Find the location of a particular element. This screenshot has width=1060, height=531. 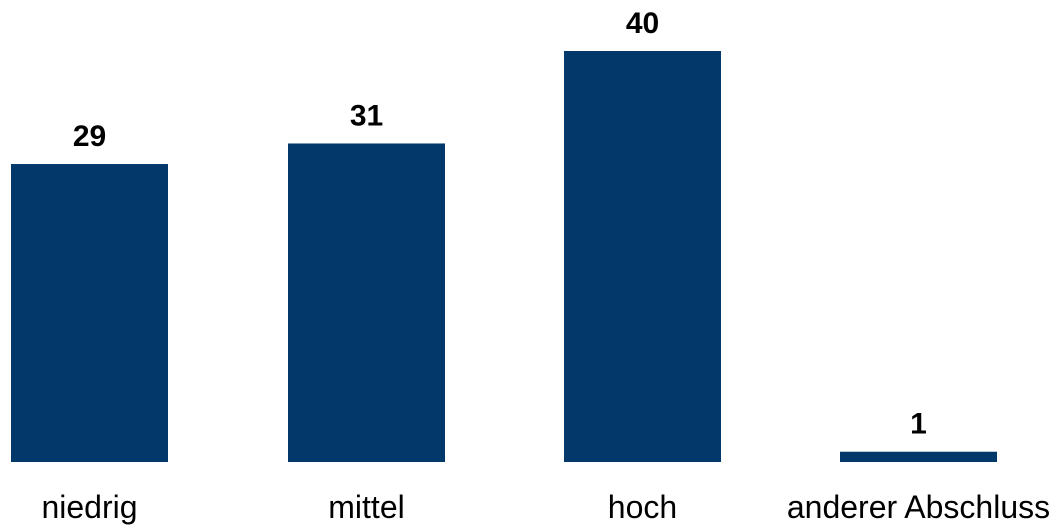

category-label: hoch is located at coordinates (642, 507).